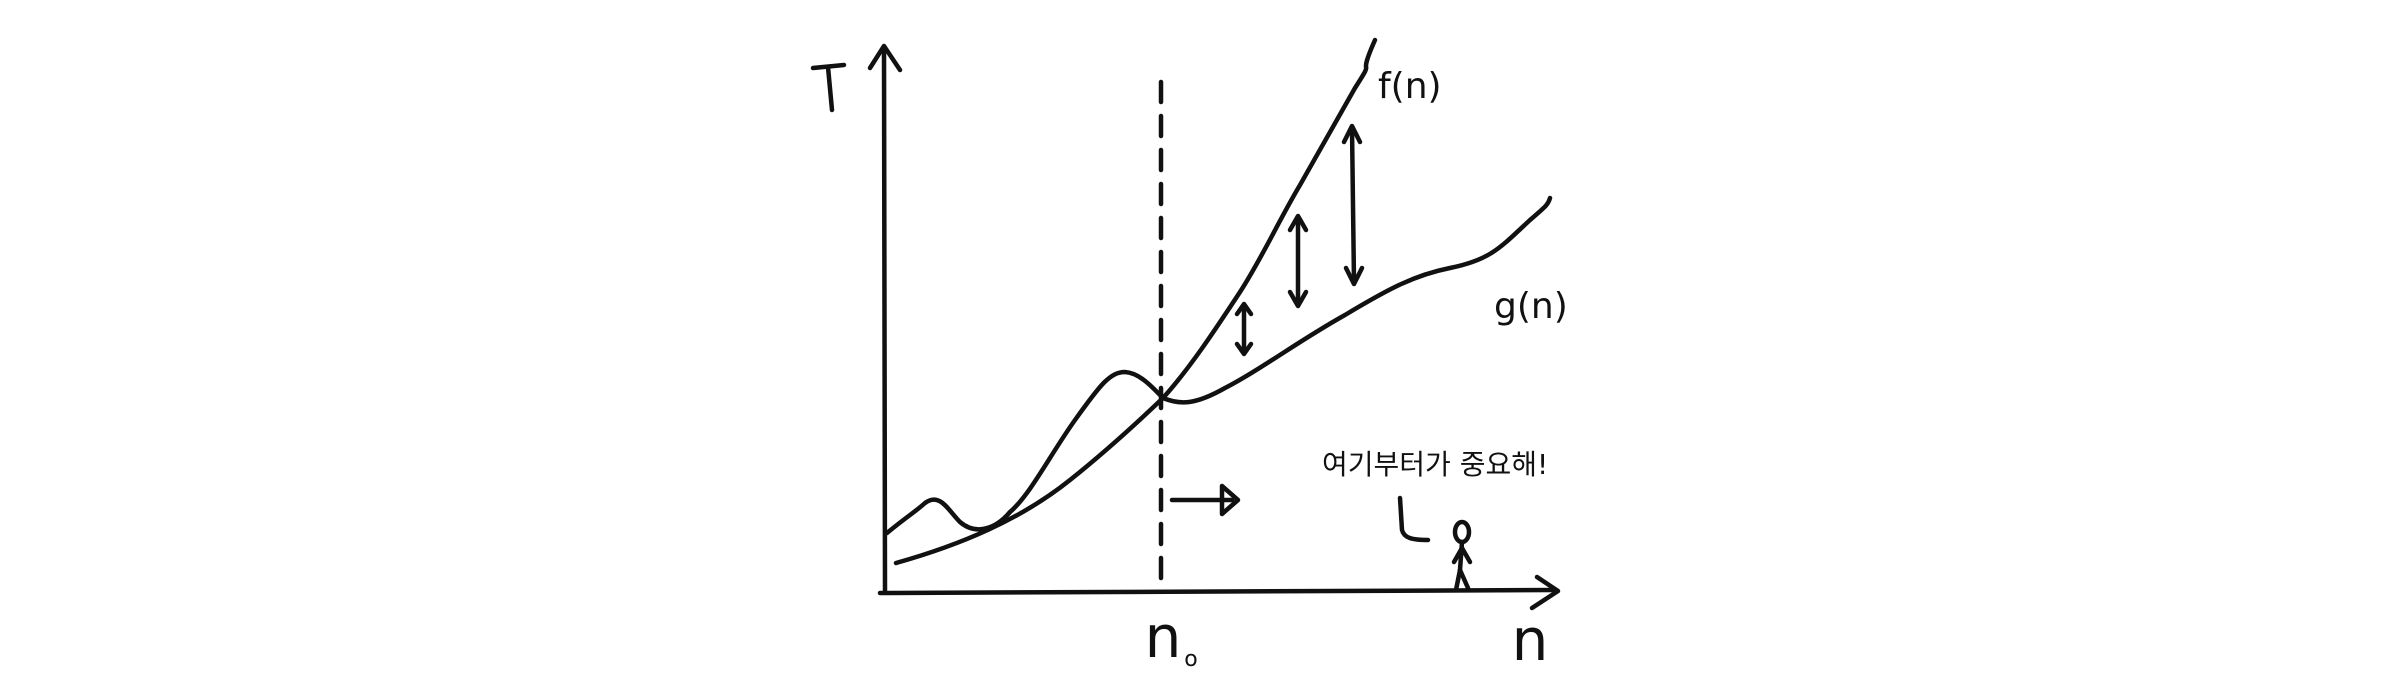 This screenshot has height=682, width=2400. I want to click on g-curve-label: g(n), so click(1531, 306).